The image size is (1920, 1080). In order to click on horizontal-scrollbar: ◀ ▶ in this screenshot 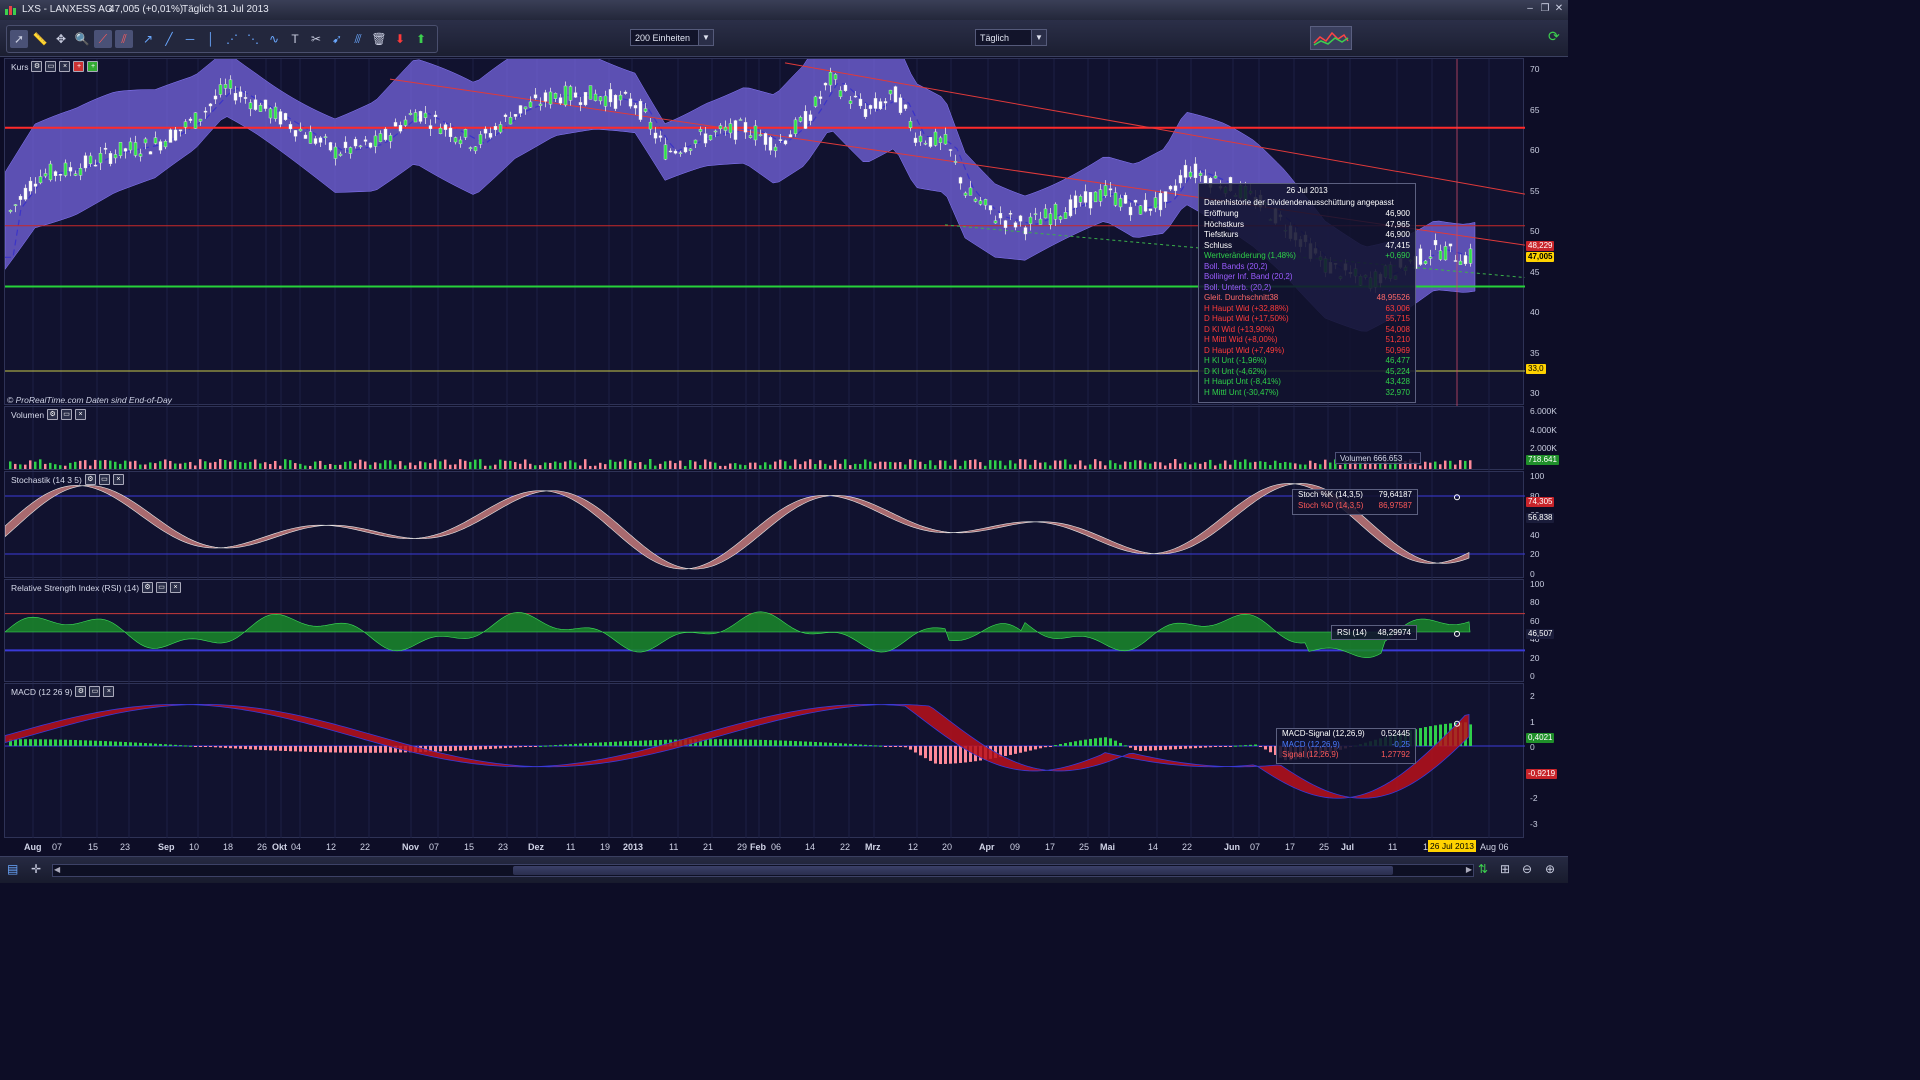, I will do `click(763, 870)`.